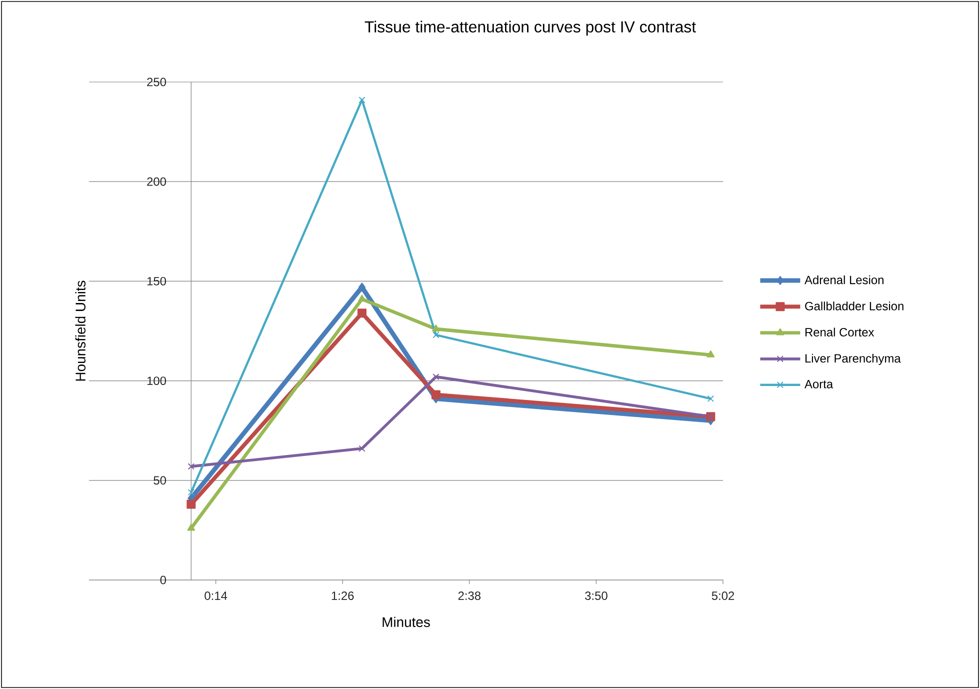 This screenshot has width=980, height=689. What do you see at coordinates (844, 279) in the screenshot?
I see `legend-label: Adrenal Lesion` at bounding box center [844, 279].